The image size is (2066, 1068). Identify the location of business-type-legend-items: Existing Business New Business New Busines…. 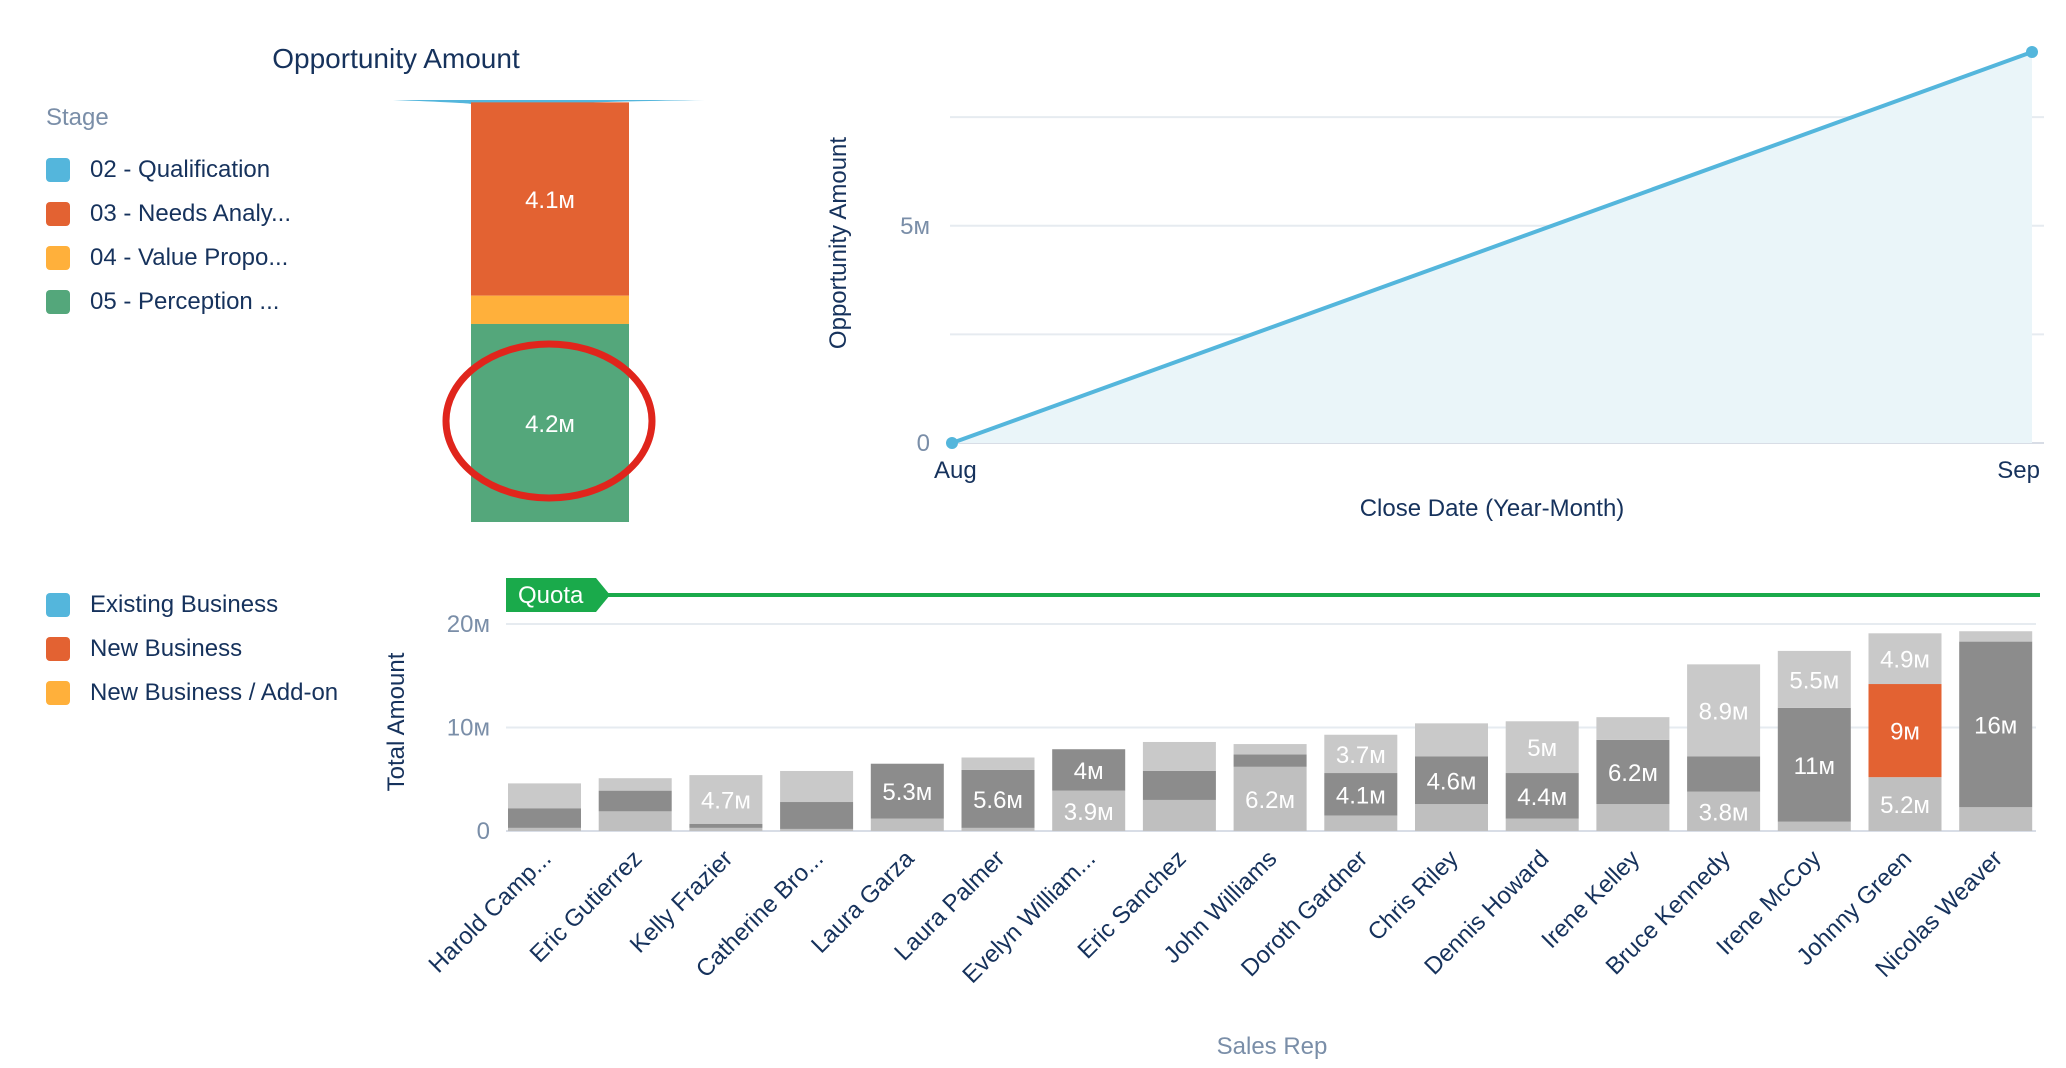
(192, 649).